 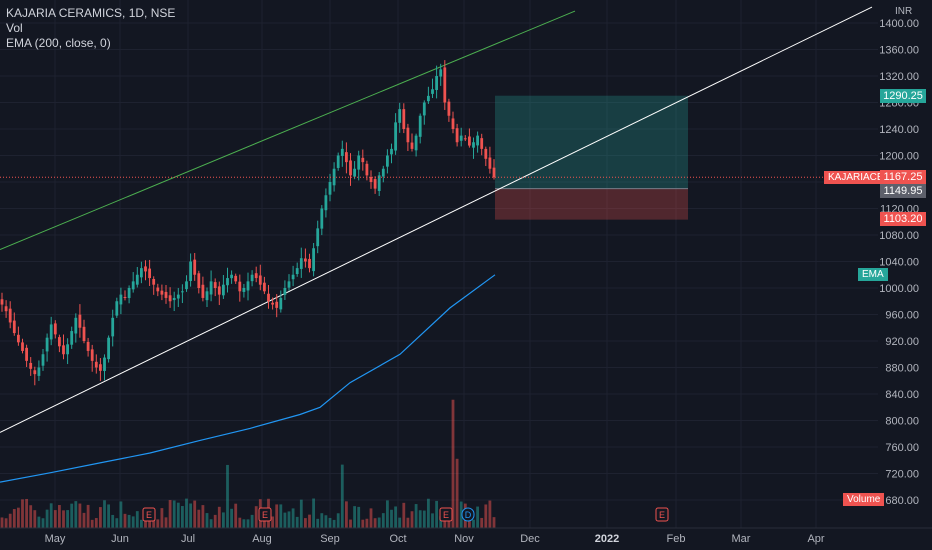 I want to click on y-tick-label: 680.00, so click(x=902, y=501).